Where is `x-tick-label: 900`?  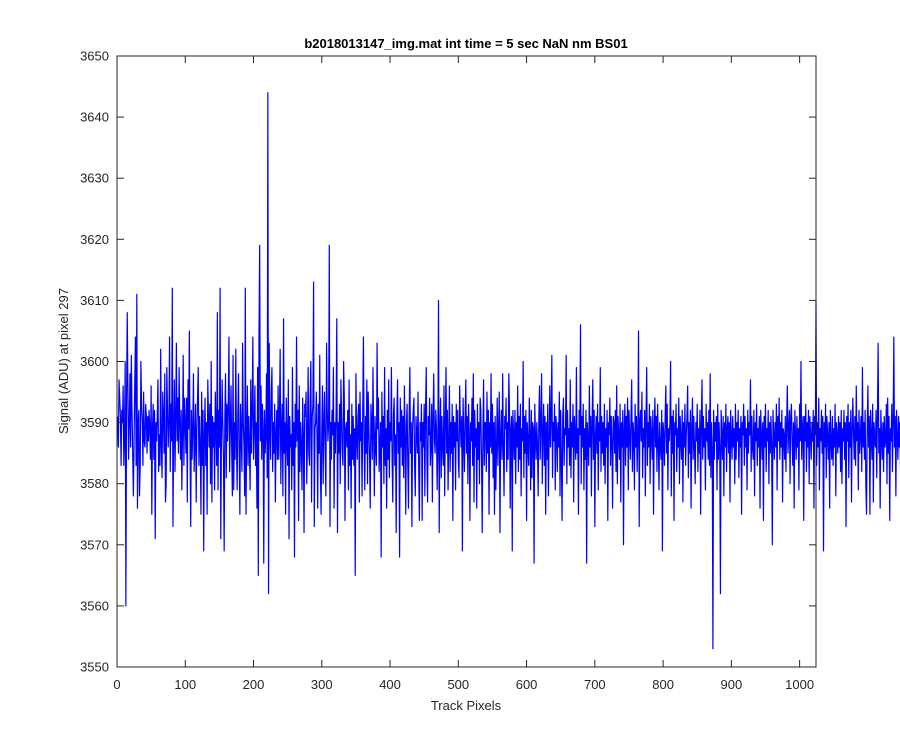
x-tick-label: 900 is located at coordinates (732, 684).